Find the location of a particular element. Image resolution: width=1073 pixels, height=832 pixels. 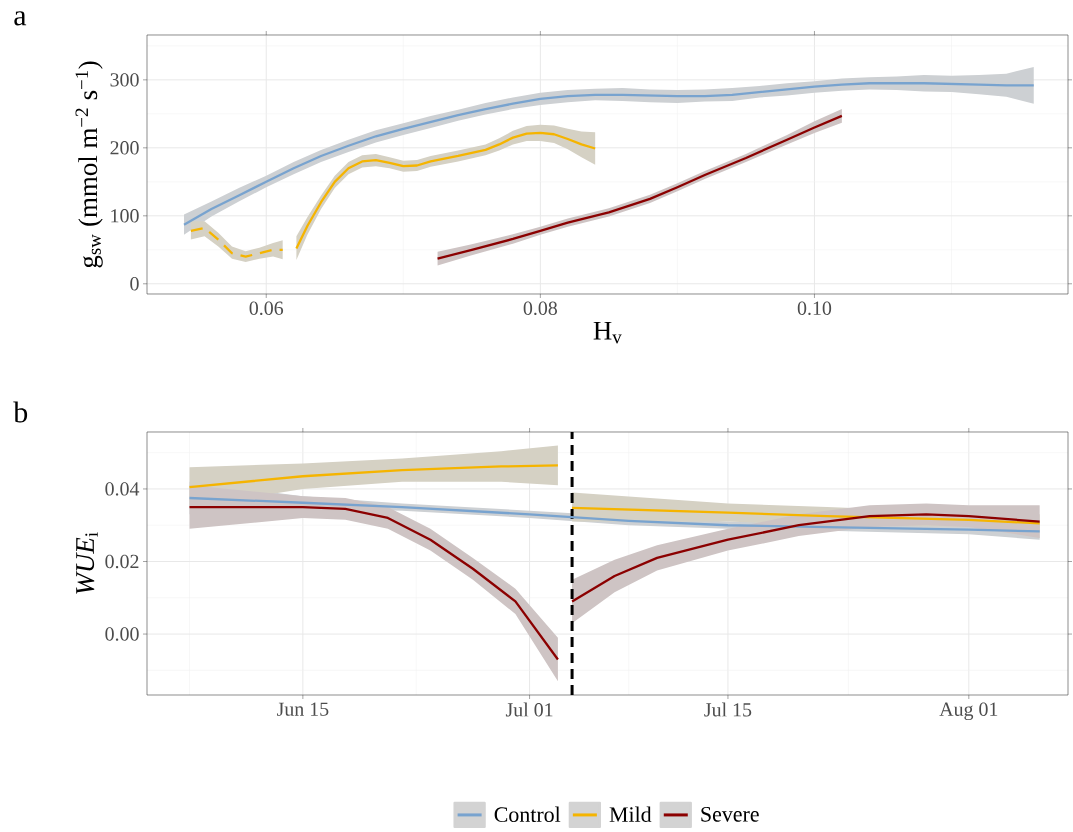

x-tick-label: 0.08 is located at coordinates (540, 308).